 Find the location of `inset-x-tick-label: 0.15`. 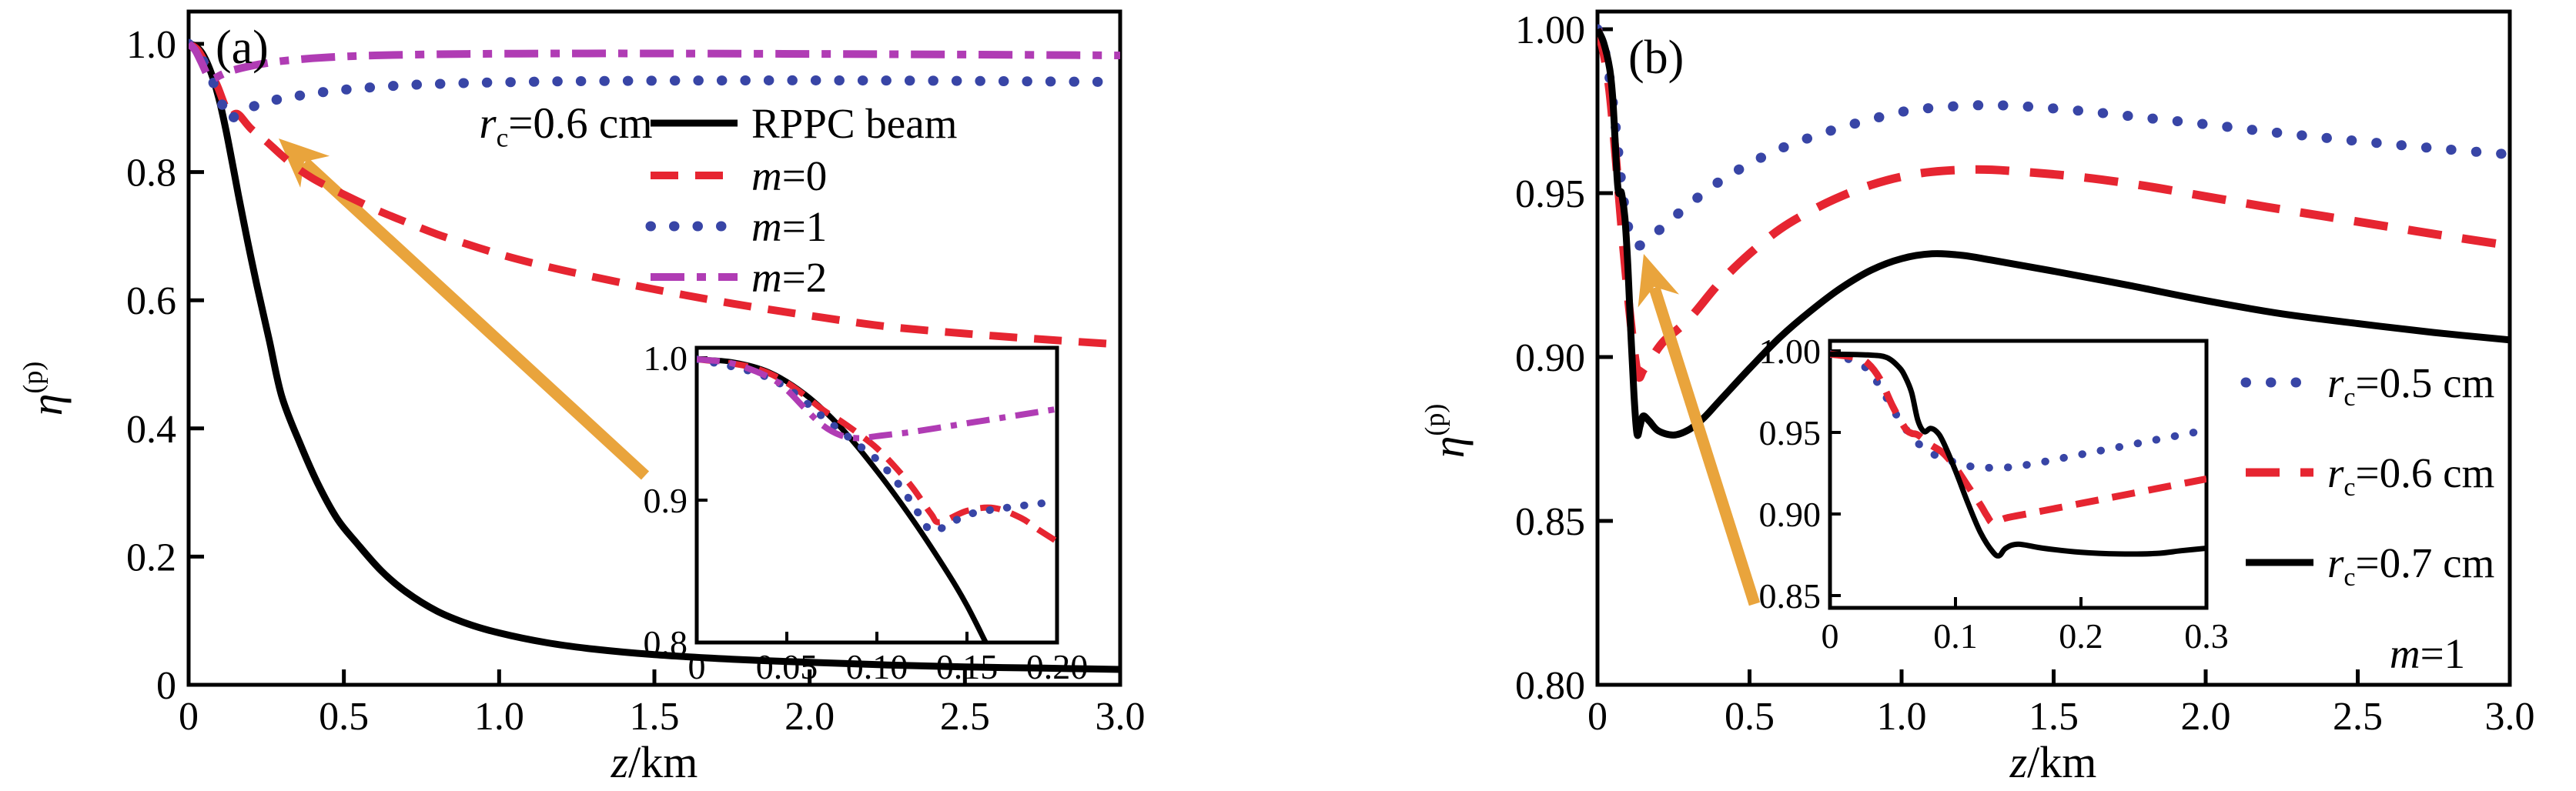

inset-x-tick-label: 0.15 is located at coordinates (968, 667).